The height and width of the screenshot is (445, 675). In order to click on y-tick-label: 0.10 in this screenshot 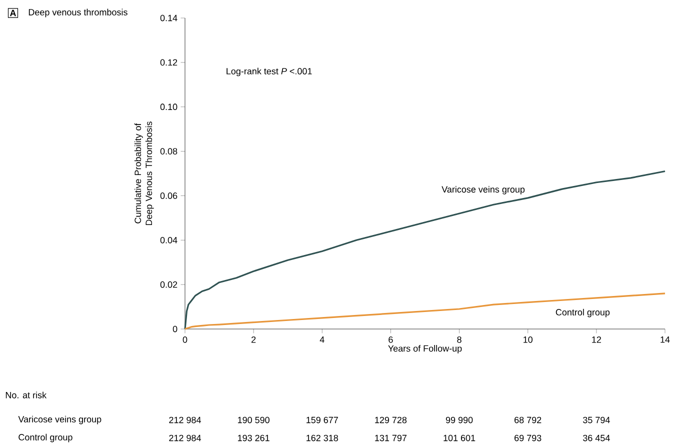, I will do `click(169, 107)`.